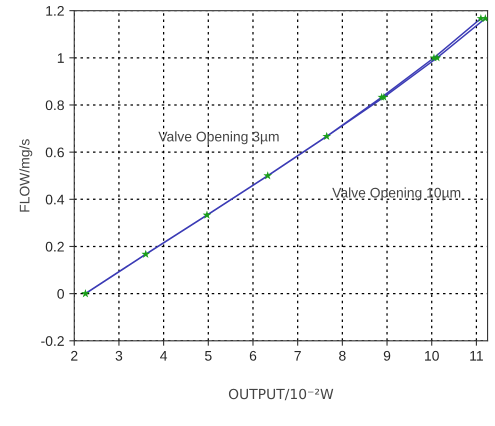 The height and width of the screenshot is (426, 495). Describe the element at coordinates (55, 11) in the screenshot. I see `y-tick-label: 1.2` at that location.